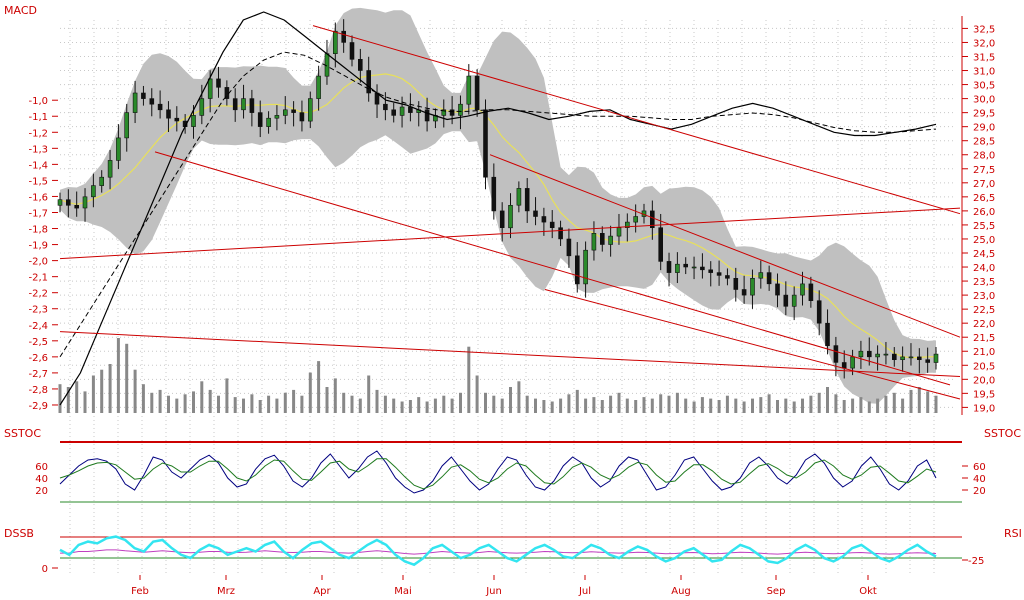 The width and height of the screenshot is (1024, 600). I want to click on macd-tick-label: -2,3, so click(38, 310).